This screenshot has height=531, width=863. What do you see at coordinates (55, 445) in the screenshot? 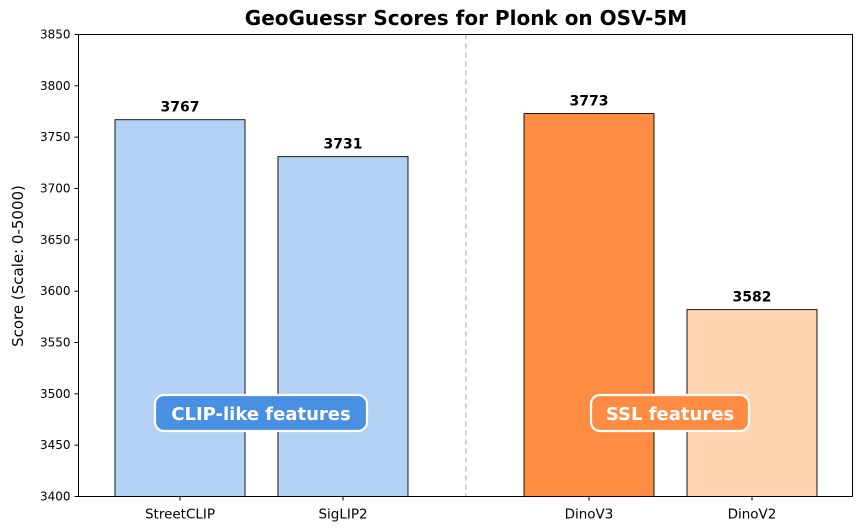
I see `y-tick-label: 3450` at bounding box center [55, 445].